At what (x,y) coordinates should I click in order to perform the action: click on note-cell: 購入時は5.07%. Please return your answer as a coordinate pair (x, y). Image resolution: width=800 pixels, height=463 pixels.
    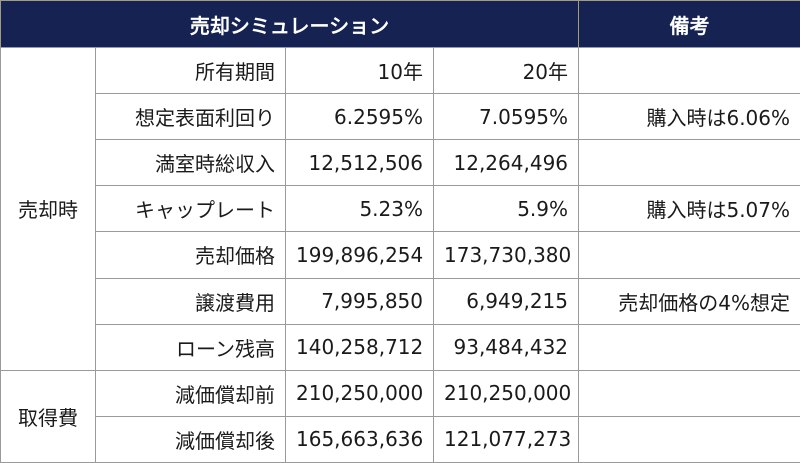
    Looking at the image, I should click on (689, 209).